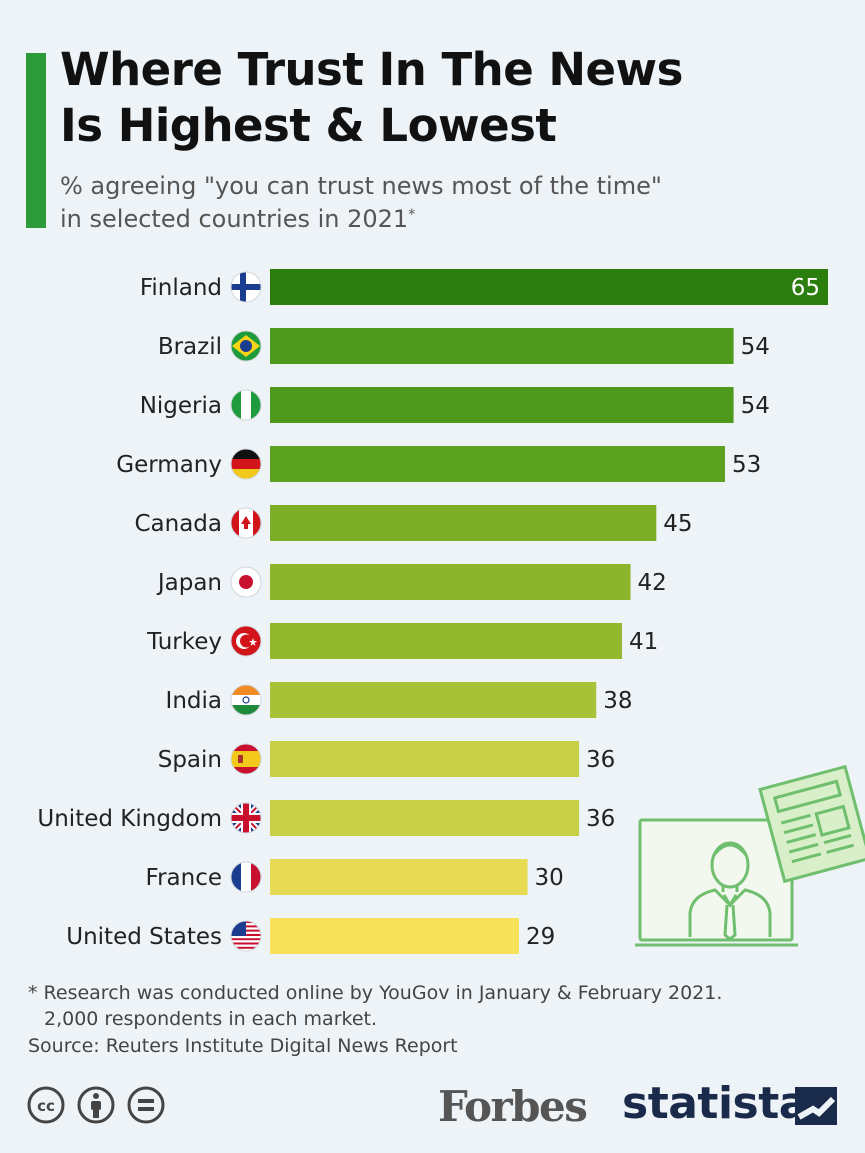  I want to click on svg-text: cc, so click(46, 1106).